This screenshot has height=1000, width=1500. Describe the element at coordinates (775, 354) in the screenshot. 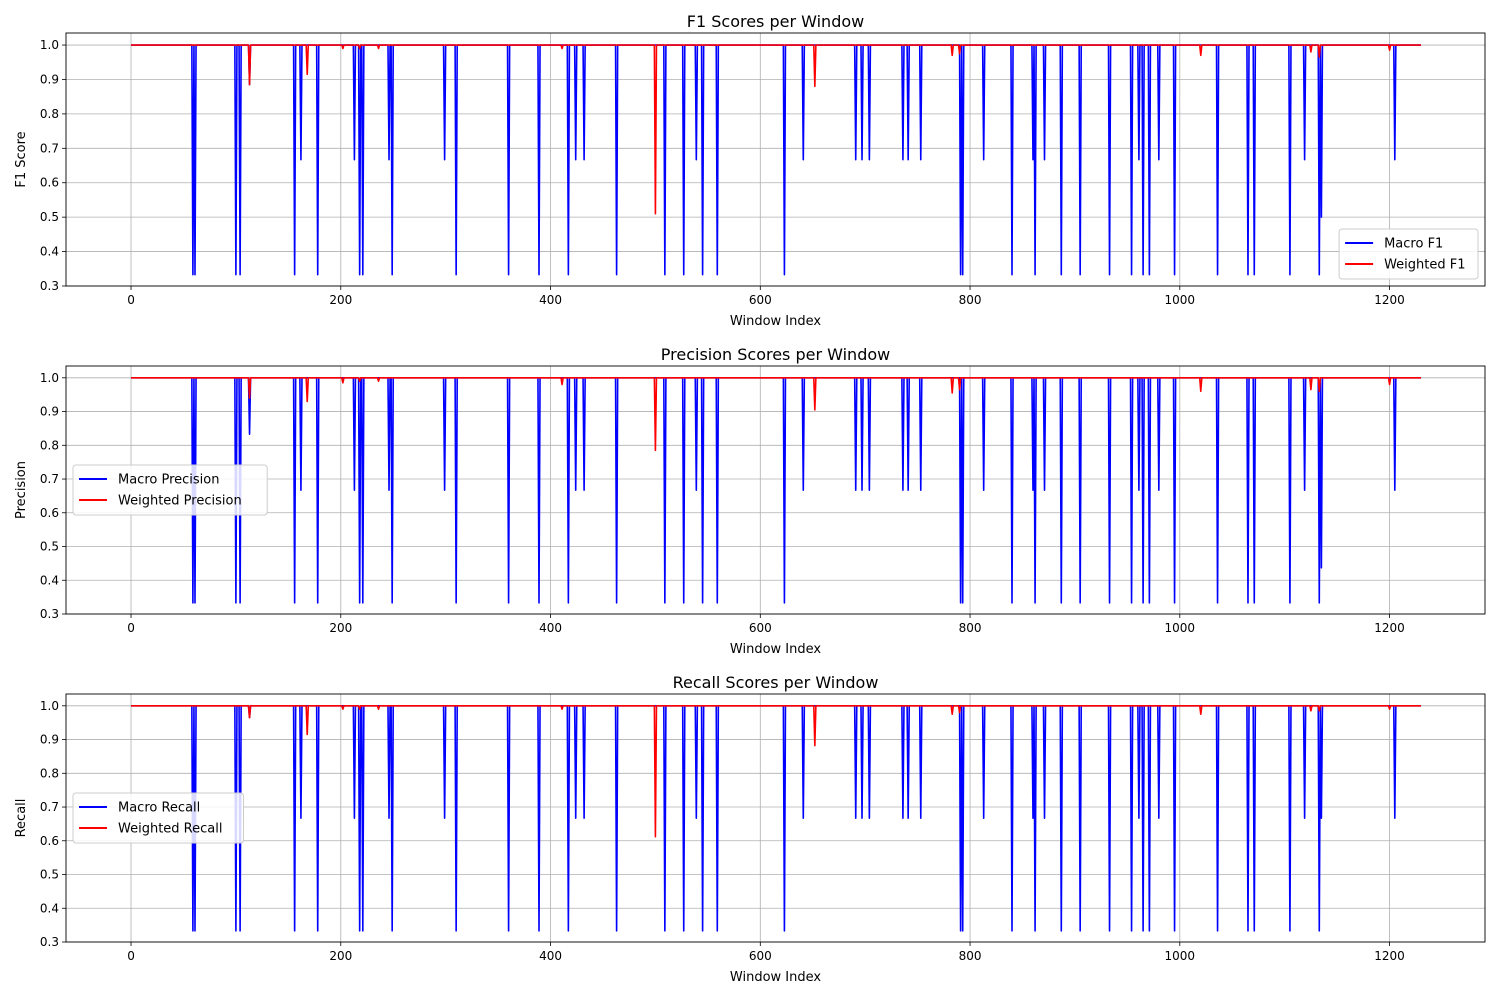

I see `chart-title: Precision Scores per Window` at that location.